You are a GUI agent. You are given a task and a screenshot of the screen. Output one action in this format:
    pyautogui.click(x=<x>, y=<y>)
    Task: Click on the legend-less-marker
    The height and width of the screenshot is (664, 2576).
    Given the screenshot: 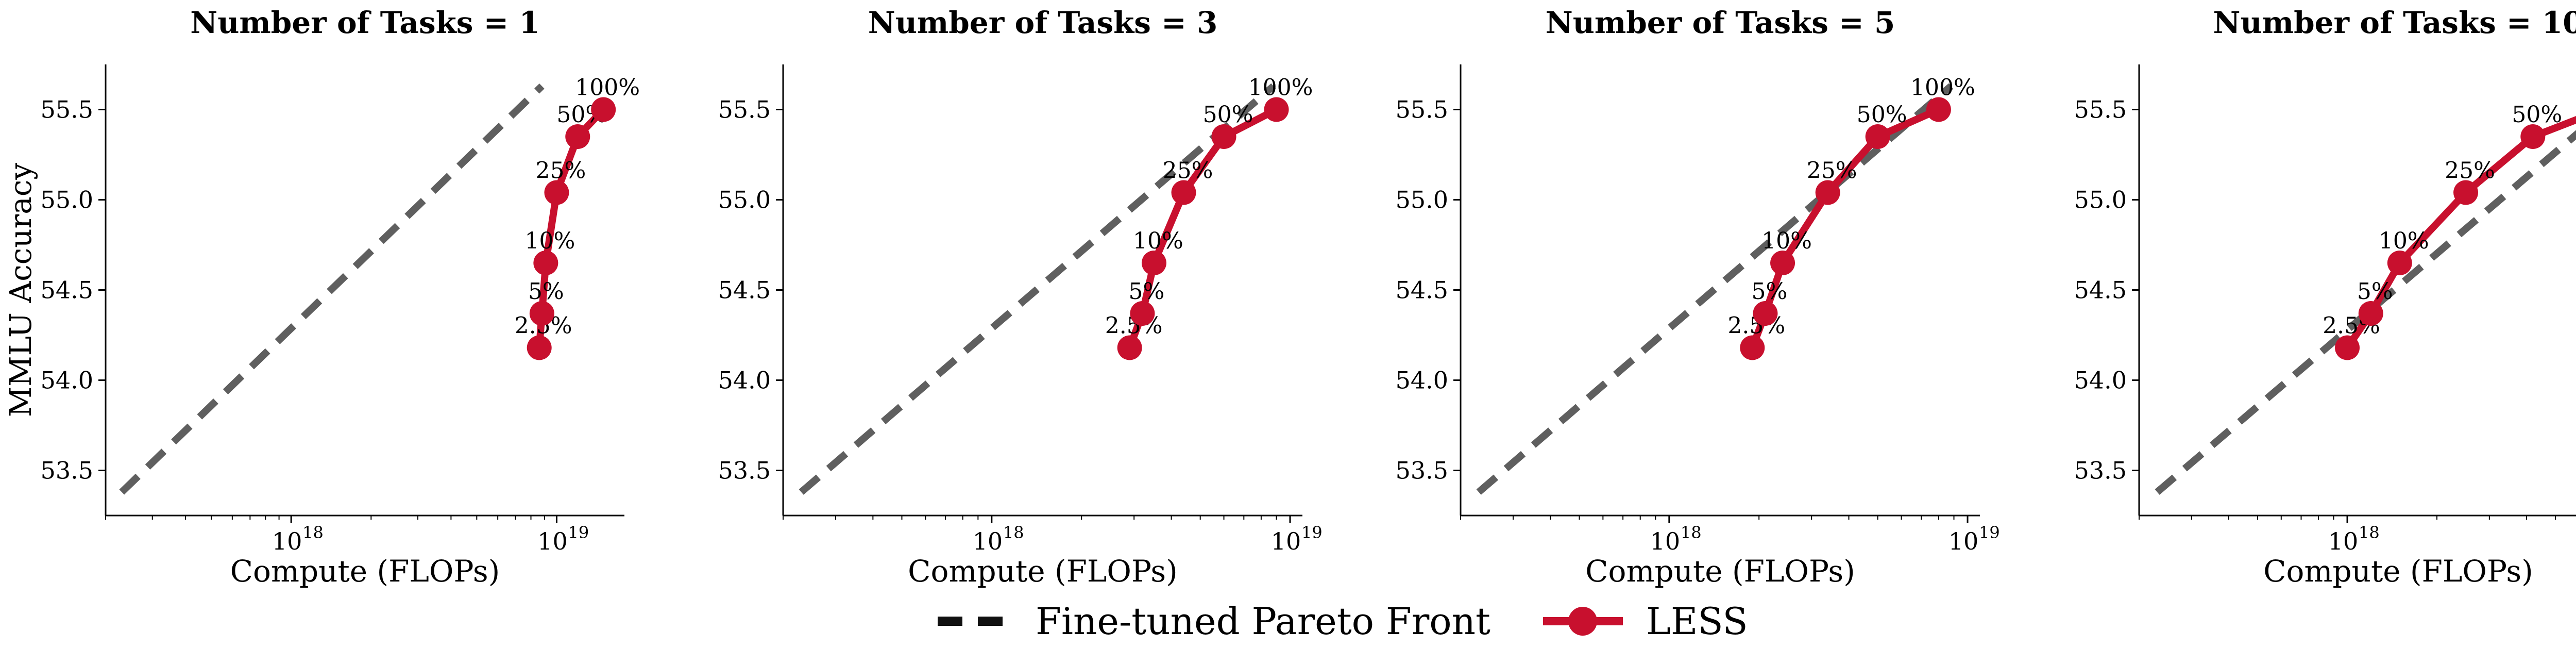 What is the action you would take?
    pyautogui.click(x=1582, y=621)
    